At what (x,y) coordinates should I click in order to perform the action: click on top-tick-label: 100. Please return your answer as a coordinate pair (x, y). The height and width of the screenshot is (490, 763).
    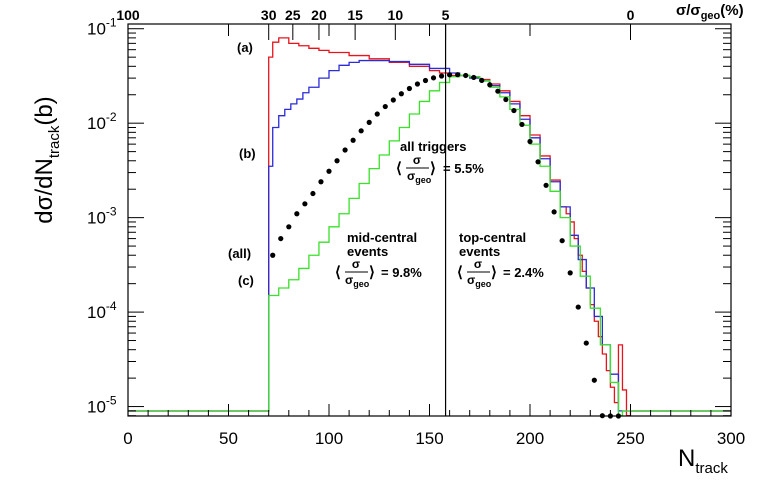
    Looking at the image, I should click on (128, 15).